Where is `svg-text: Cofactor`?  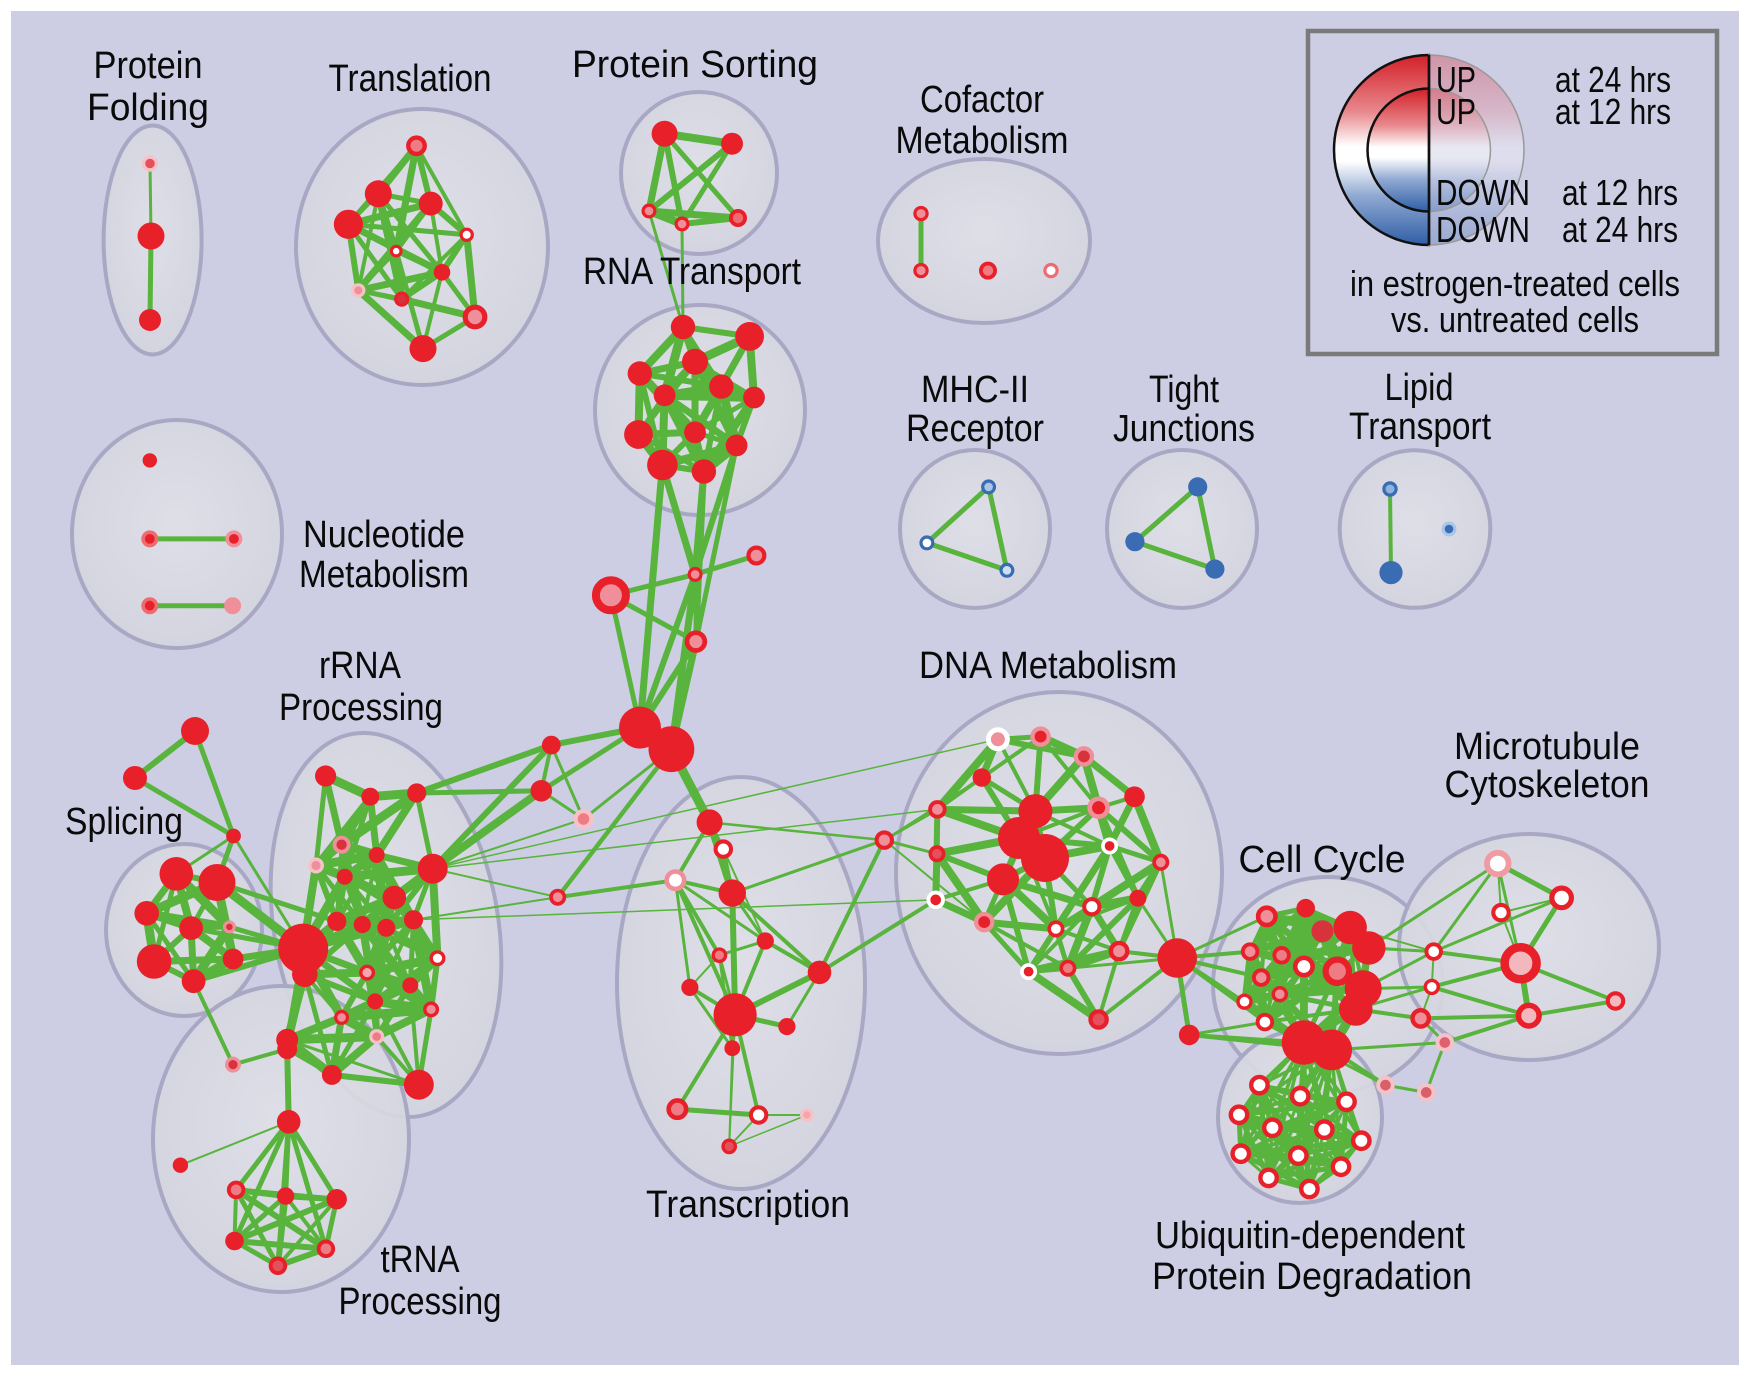 svg-text: Cofactor is located at coordinates (982, 100).